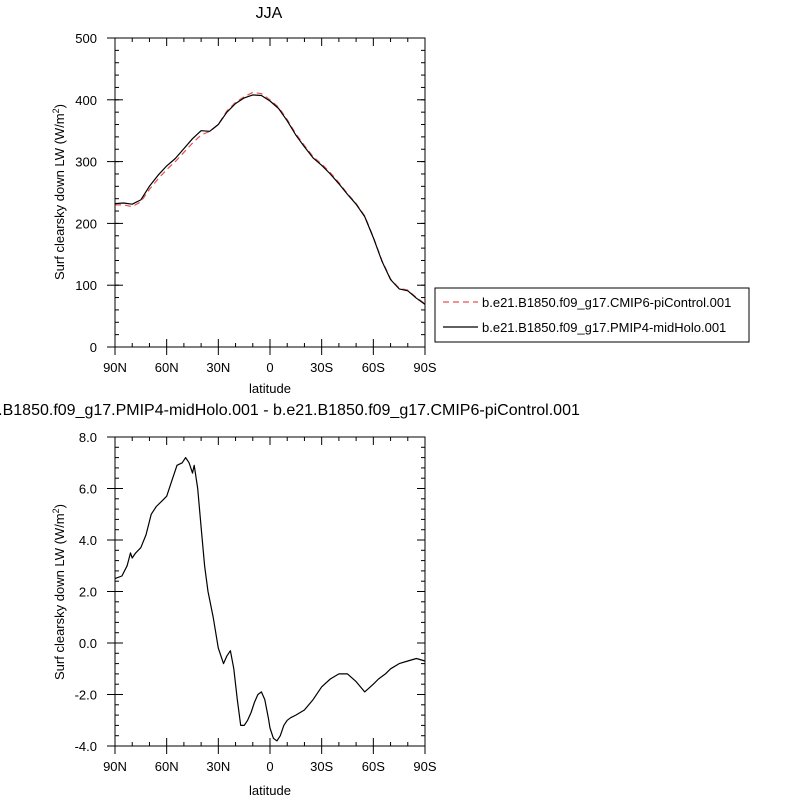  Describe the element at coordinates (86, 162) in the screenshot. I see `top-y-tick-label: 300` at that location.